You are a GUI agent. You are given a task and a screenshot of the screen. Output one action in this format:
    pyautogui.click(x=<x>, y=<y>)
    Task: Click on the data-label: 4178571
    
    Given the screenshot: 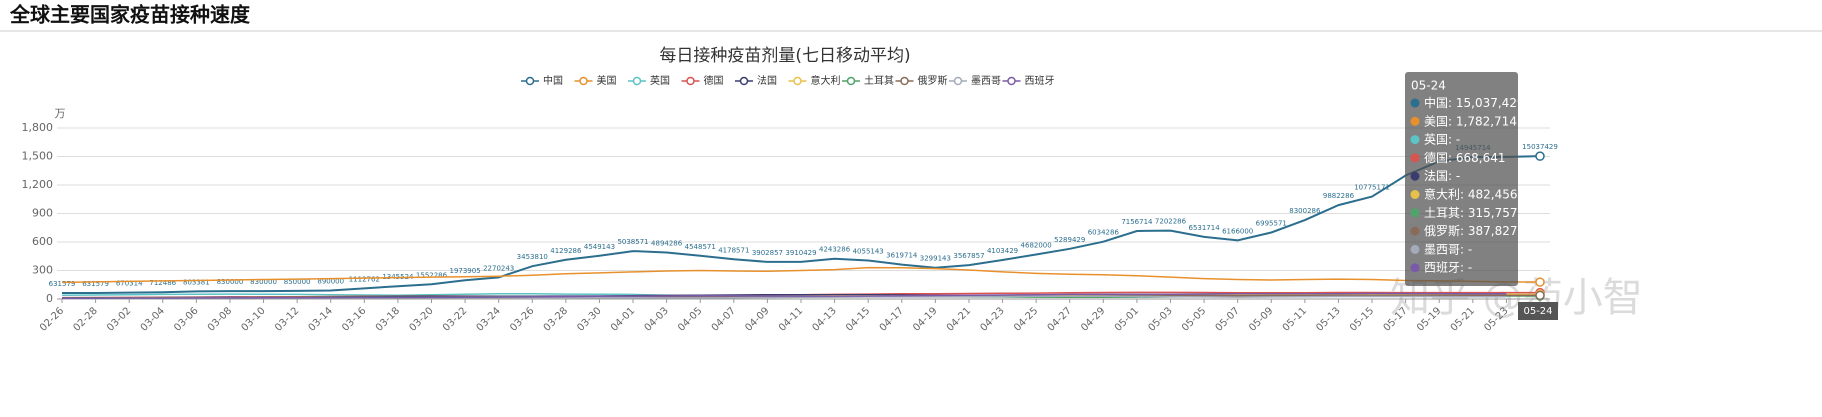 What is the action you would take?
    pyautogui.click(x=733, y=250)
    